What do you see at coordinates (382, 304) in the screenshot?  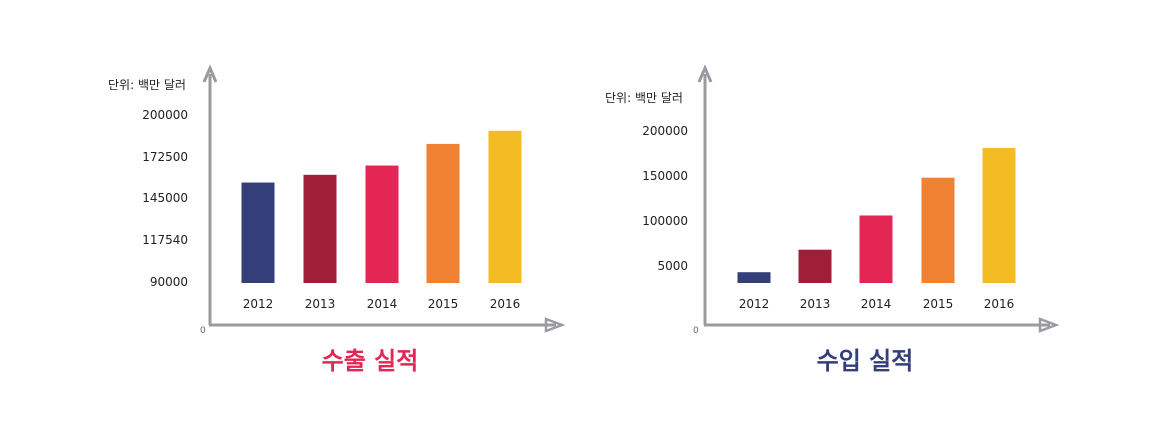 I see `export-xtick-label: 2014` at bounding box center [382, 304].